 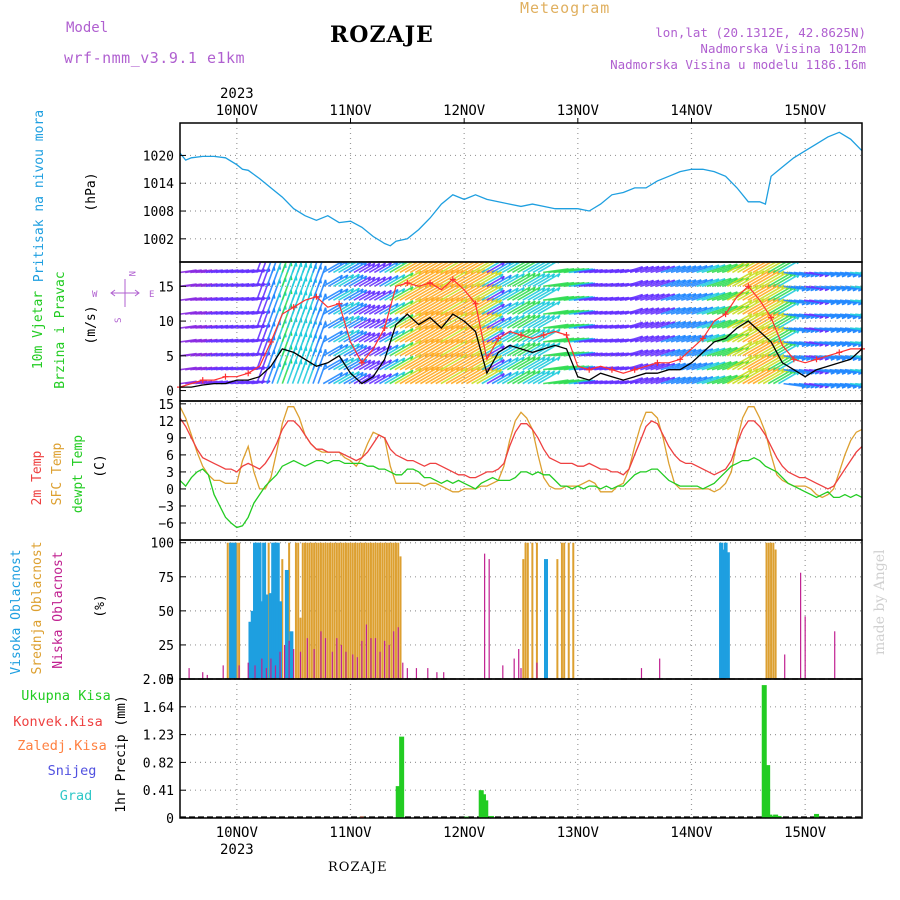 I want to click on total-precip-bar, so click(x=398, y=802).